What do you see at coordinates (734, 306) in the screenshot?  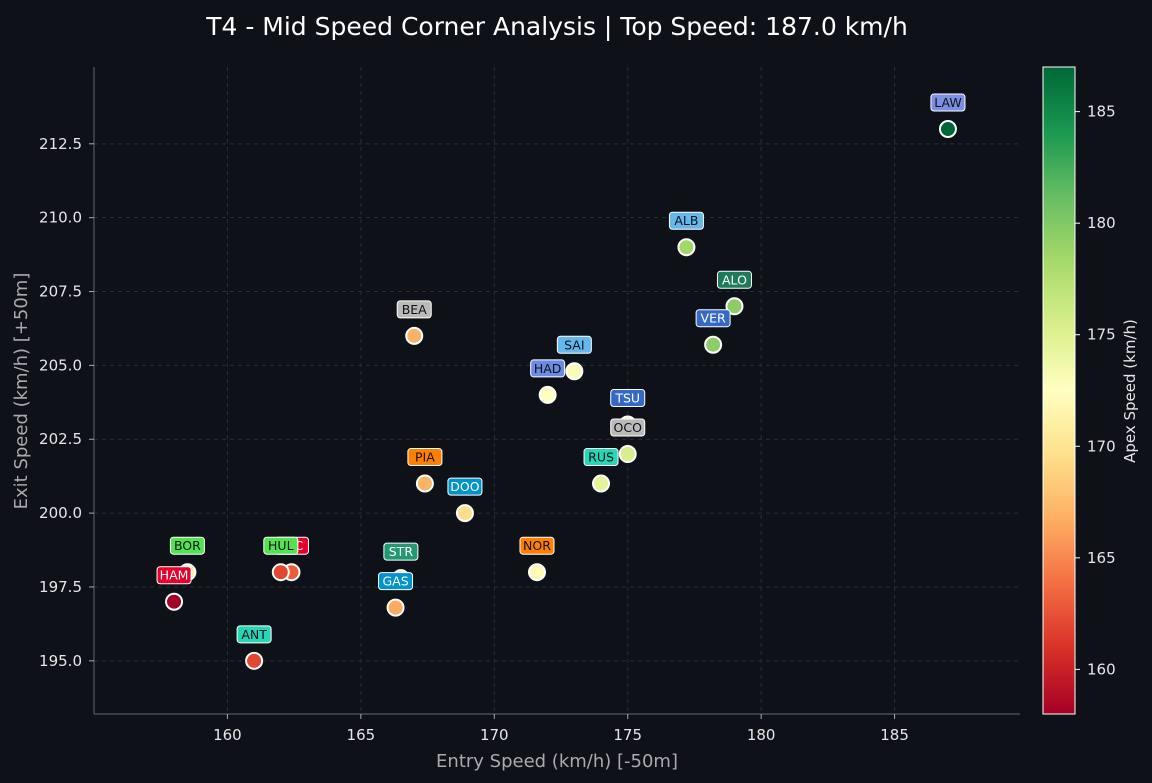 I see `point-alo` at bounding box center [734, 306].